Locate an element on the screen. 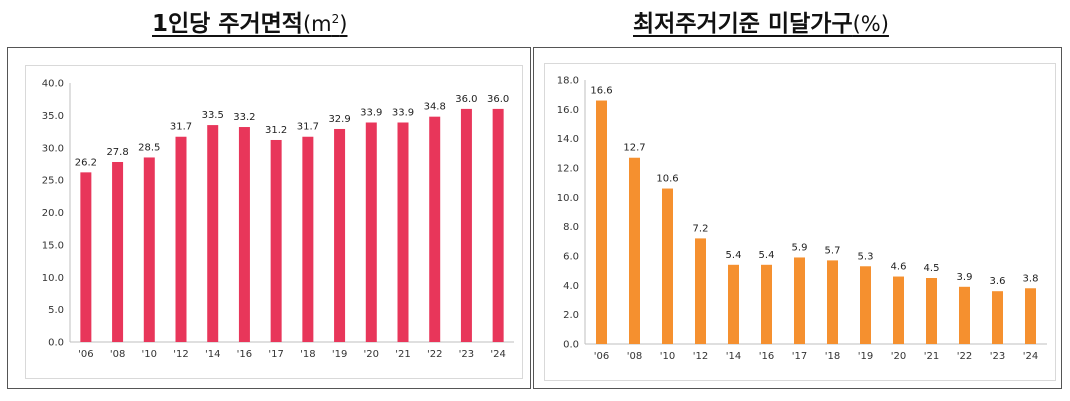 This screenshot has height=401, width=1070. right-data-label: 3.8 is located at coordinates (1031, 278).